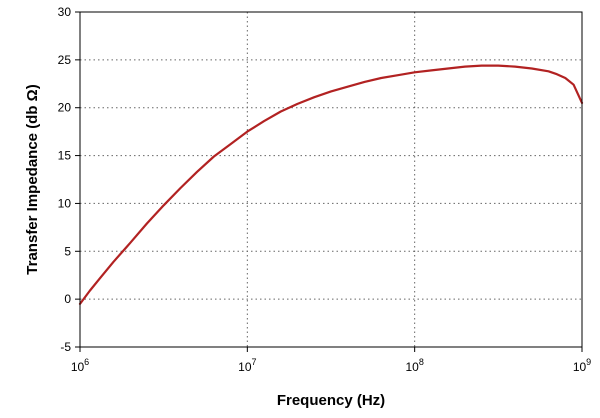 The width and height of the screenshot is (600, 418). I want to click on x-tick-exponent: 6, so click(86, 362).